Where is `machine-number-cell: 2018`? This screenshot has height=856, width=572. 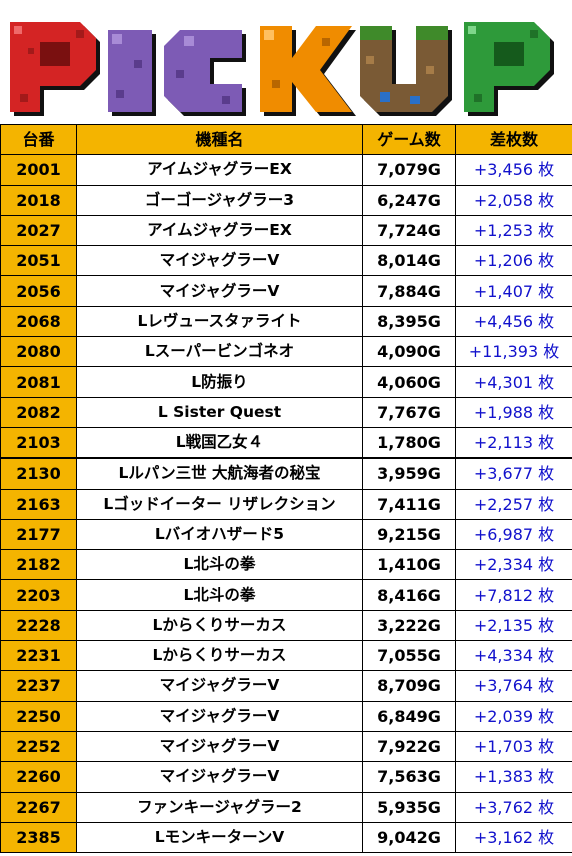
machine-number-cell: 2018 is located at coordinates (38, 200).